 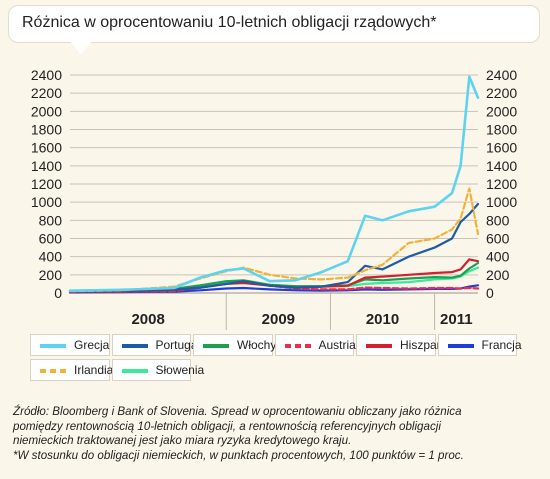 What do you see at coordinates (498, 220) in the screenshot?
I see `y-tick-label-right: 800` at bounding box center [498, 220].